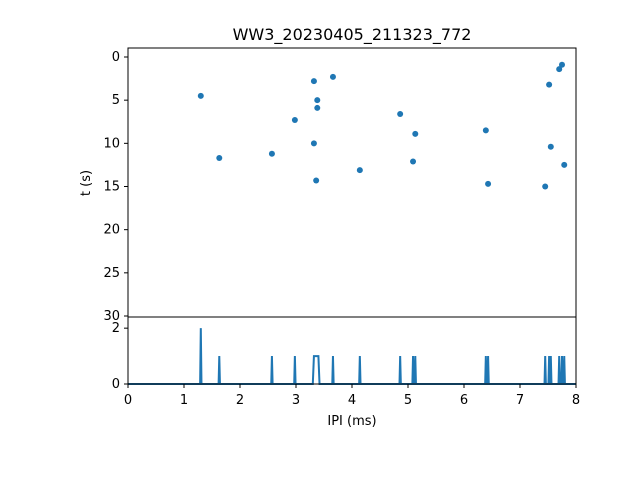 This screenshot has width=640, height=480. I want to click on x-tick-label: 8, so click(576, 400).